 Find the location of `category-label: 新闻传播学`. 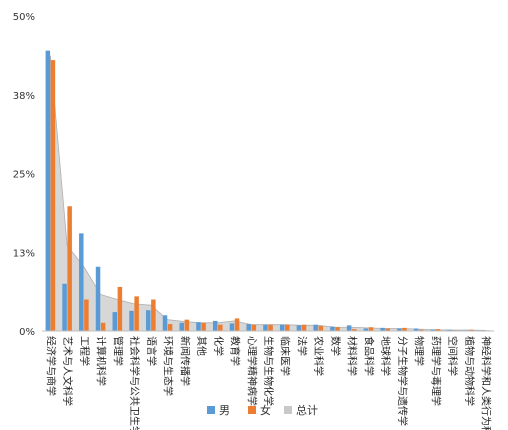

category-label: 新闻传播学 is located at coordinates (184, 361).